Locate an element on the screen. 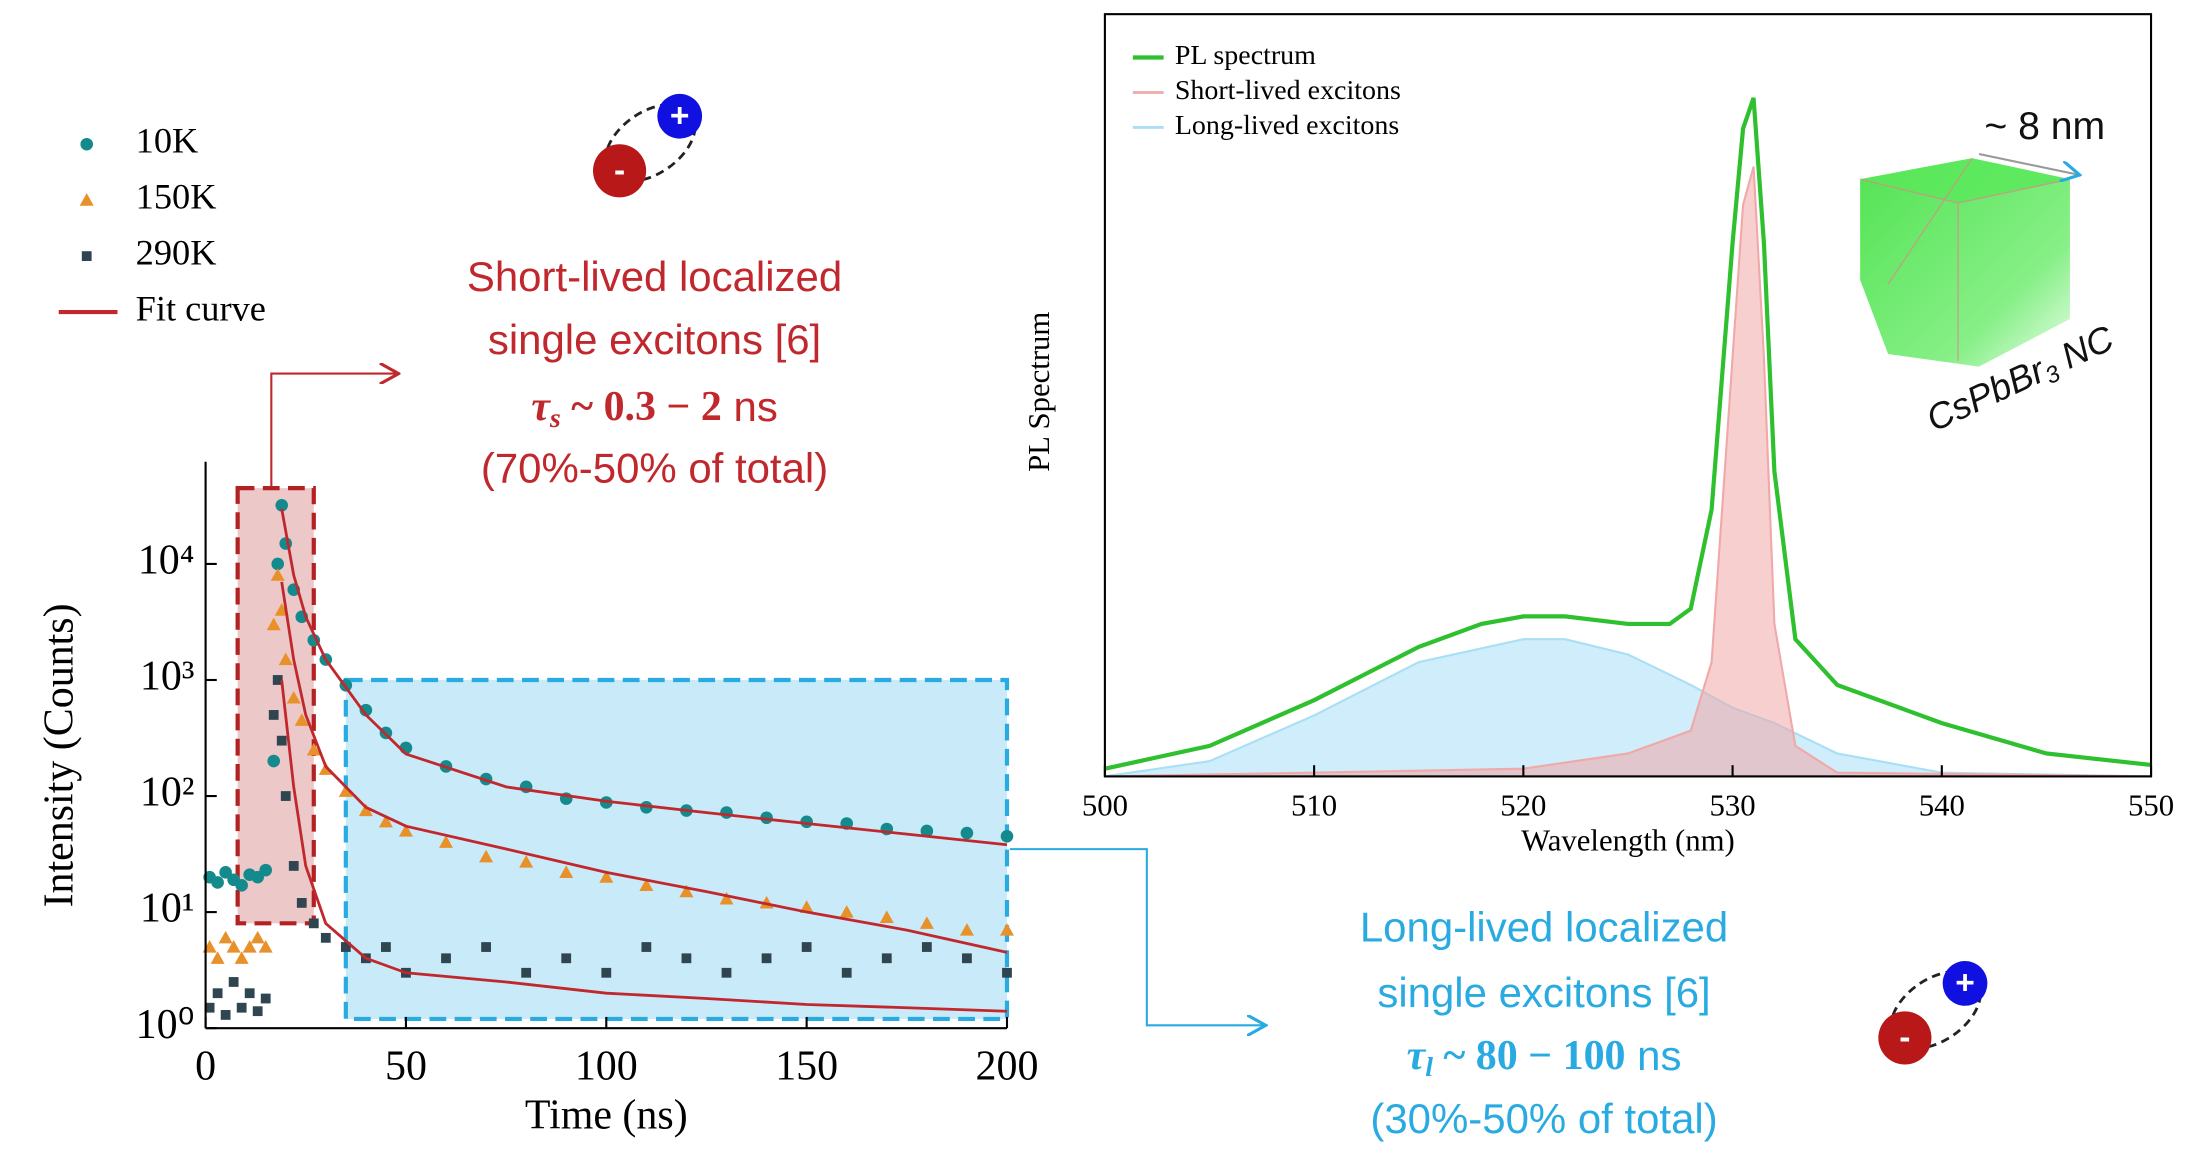 This screenshot has width=2193, height=1150. legend-label: Fit curve is located at coordinates (201, 308).